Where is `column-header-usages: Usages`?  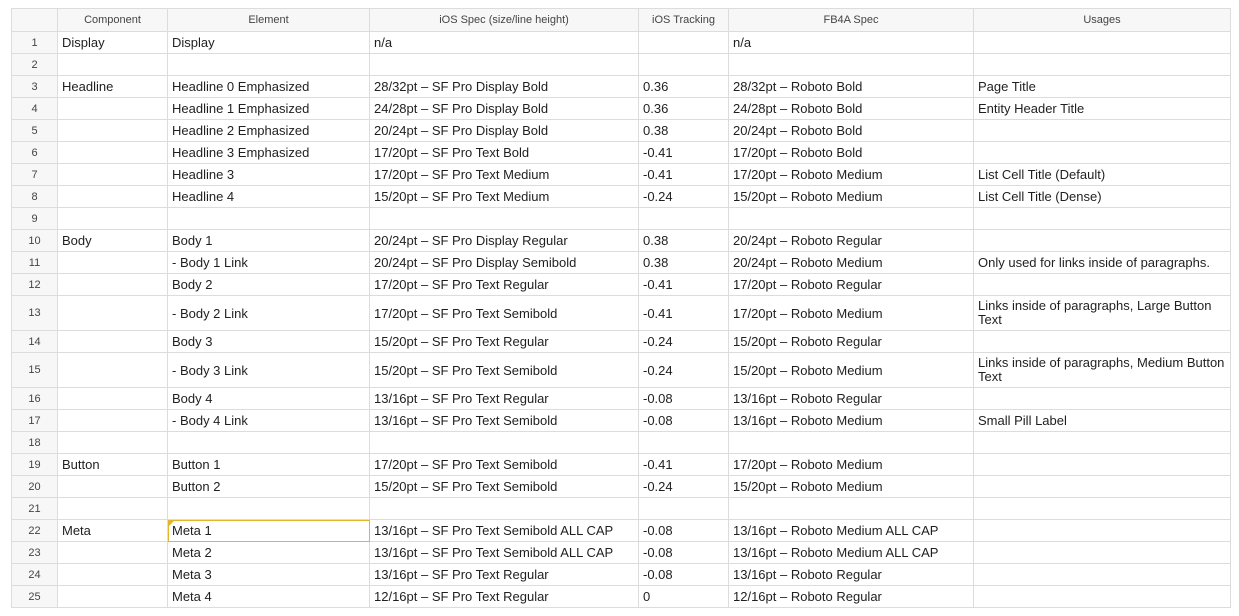 column-header-usages: Usages is located at coordinates (1102, 20).